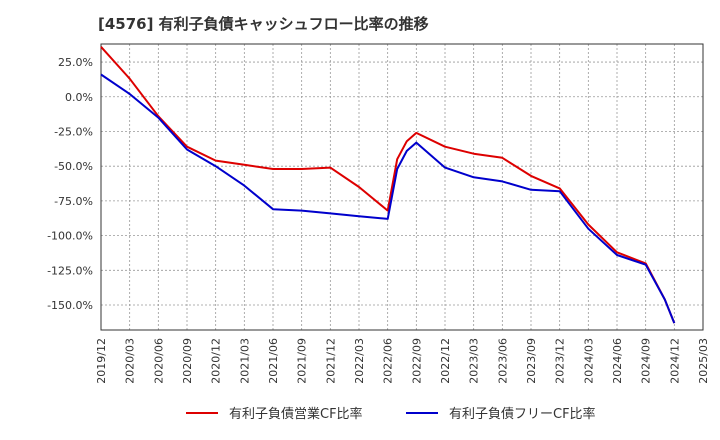 This screenshot has width=720, height=440. What do you see at coordinates (130, 361) in the screenshot?
I see `x-tick-label: 2020/03` at bounding box center [130, 361].